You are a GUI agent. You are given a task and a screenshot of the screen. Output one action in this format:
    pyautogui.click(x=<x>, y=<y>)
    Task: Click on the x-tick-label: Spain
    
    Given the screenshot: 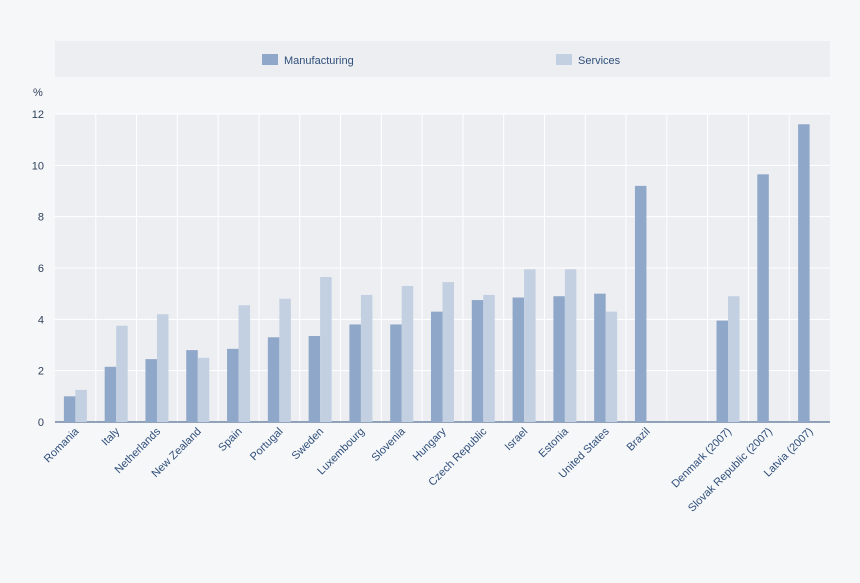 What is the action you would take?
    pyautogui.click(x=230, y=440)
    